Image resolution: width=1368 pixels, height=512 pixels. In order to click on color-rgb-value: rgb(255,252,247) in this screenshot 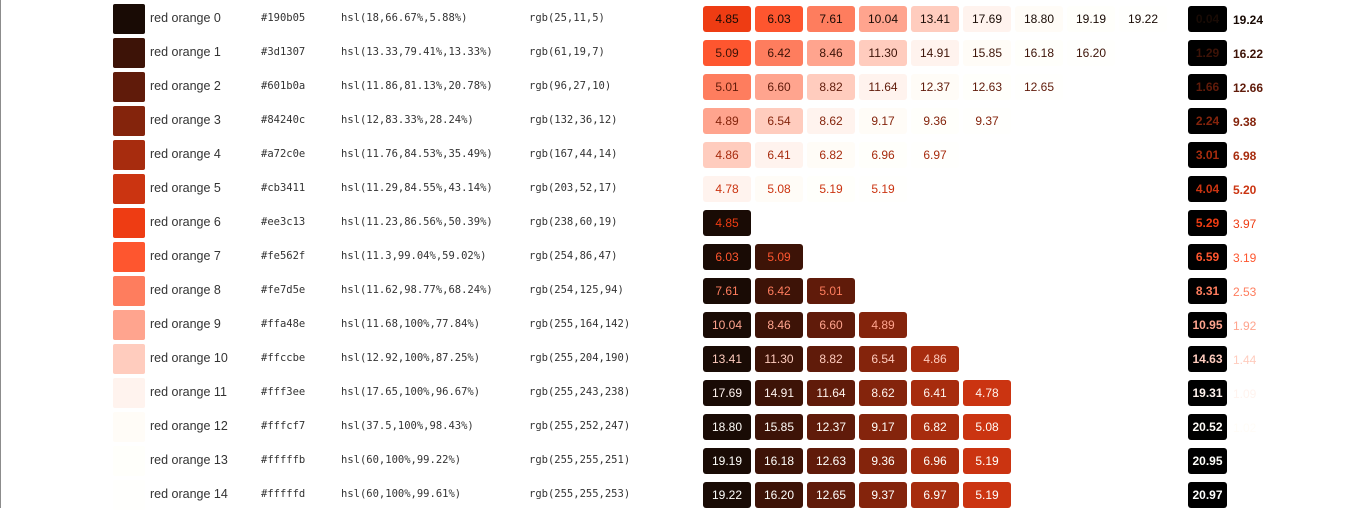, I will do `click(580, 426)`.